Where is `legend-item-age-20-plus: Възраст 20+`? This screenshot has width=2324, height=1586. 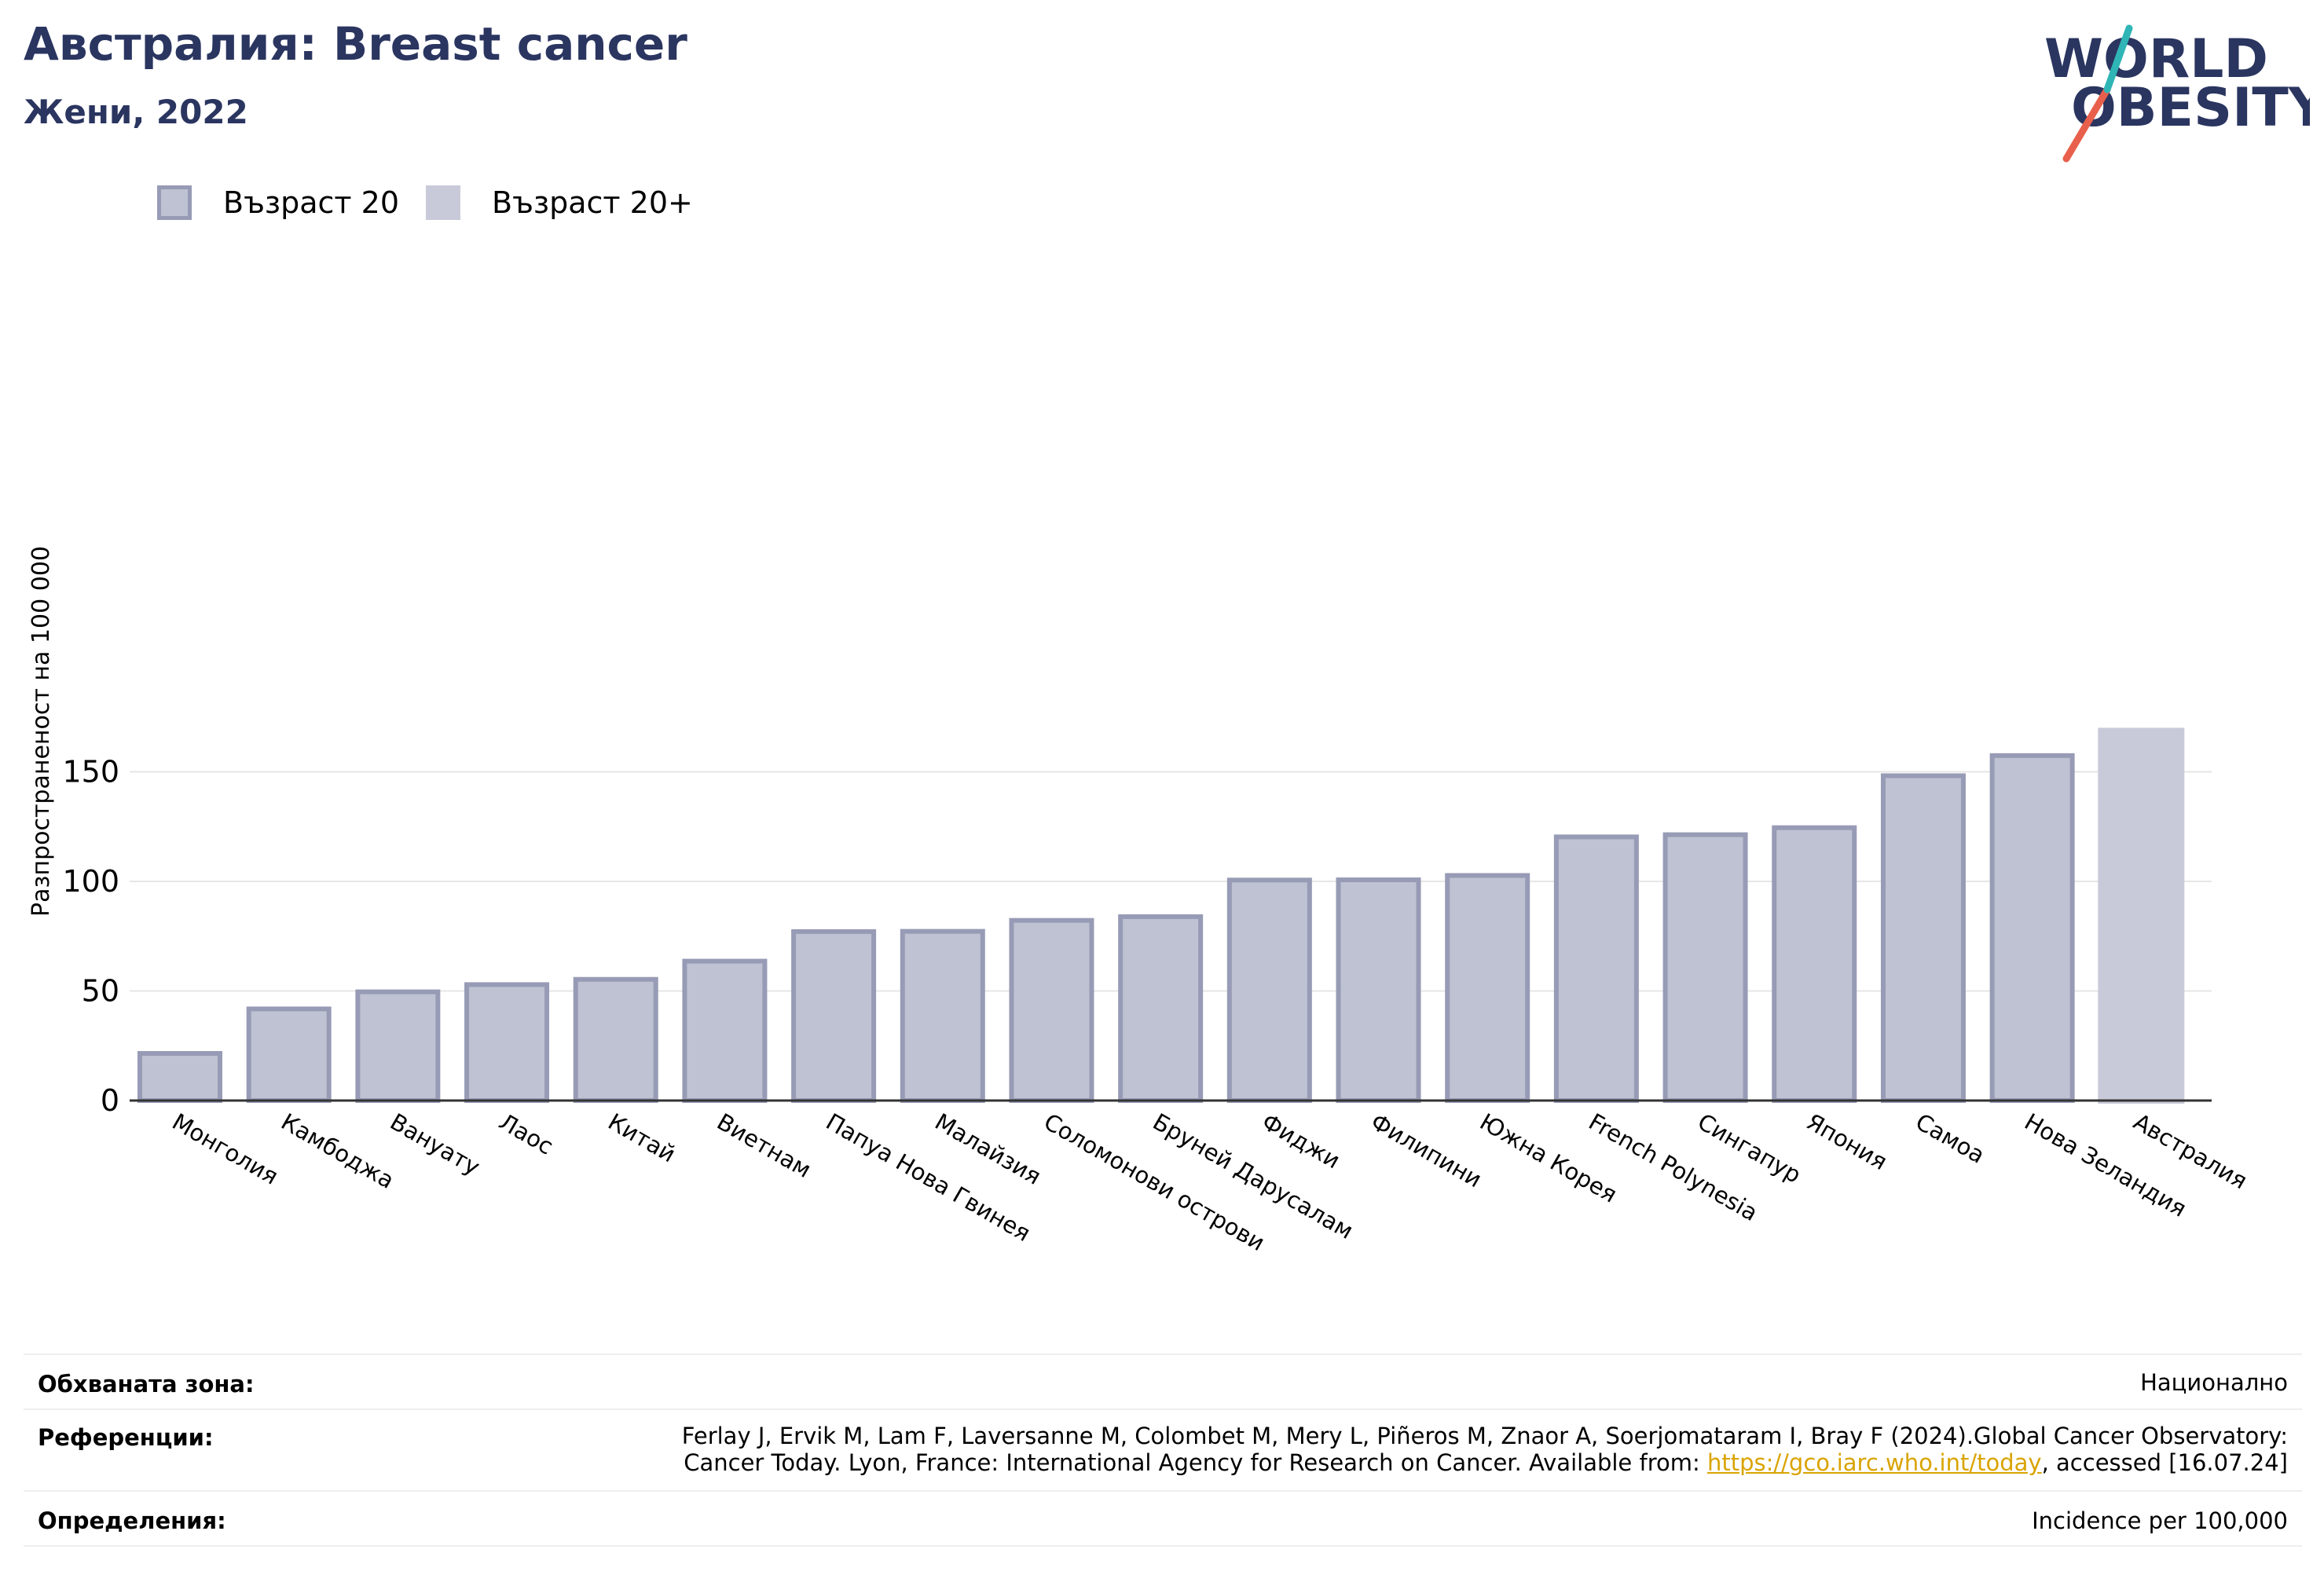
legend-item-age-20-plus: Възраст 20+ is located at coordinates (559, 203).